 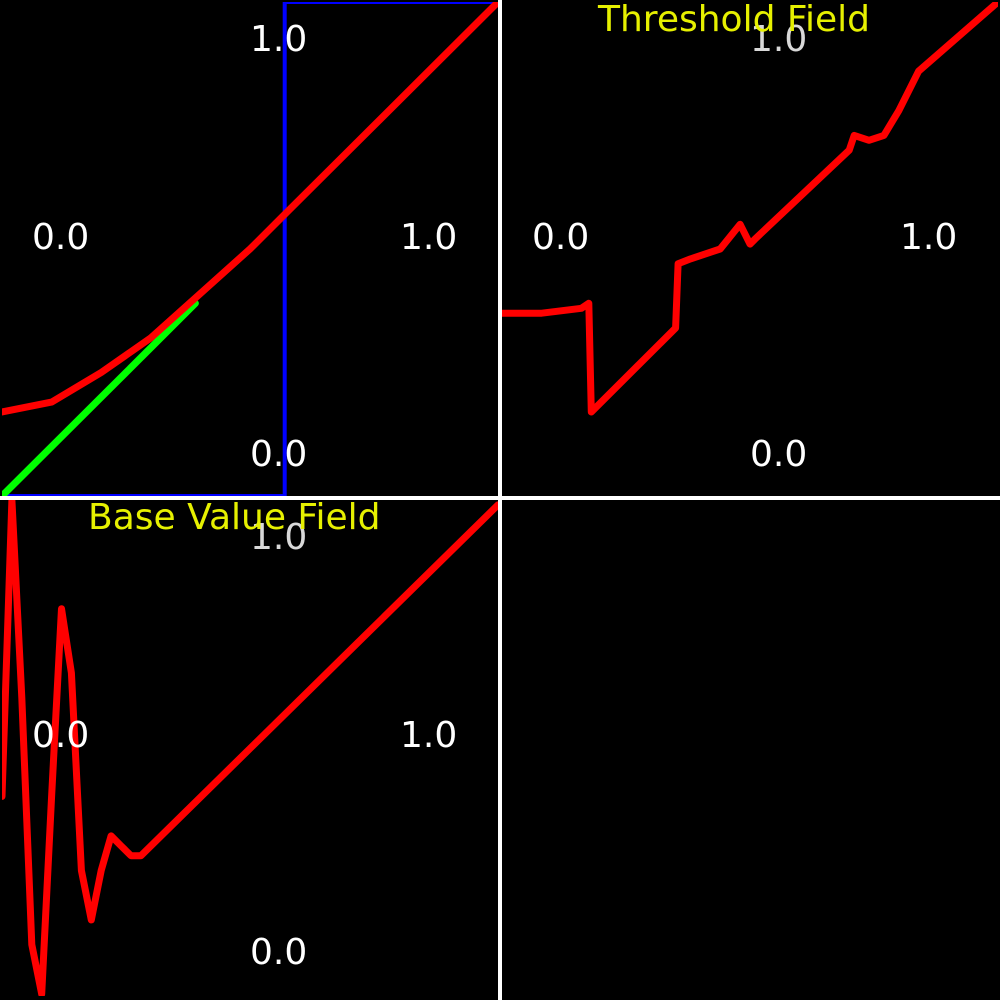 I want to click on chart-title: Threshold Field, so click(x=734, y=21).